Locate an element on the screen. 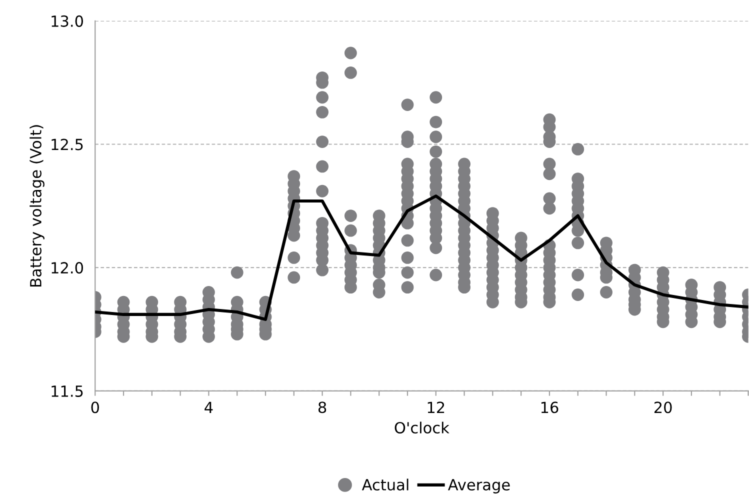  y-tick-label: 13.0 is located at coordinates (67, 21).